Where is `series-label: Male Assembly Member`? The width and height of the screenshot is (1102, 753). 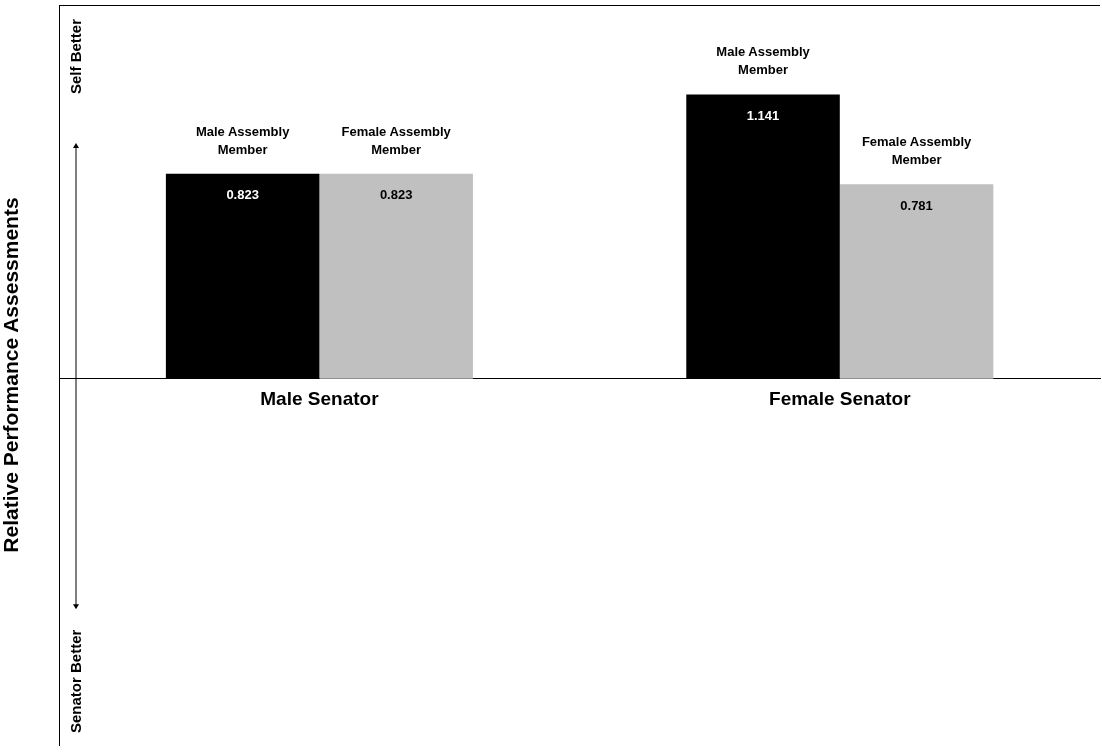
series-label: Male Assembly Member is located at coordinates (243, 140).